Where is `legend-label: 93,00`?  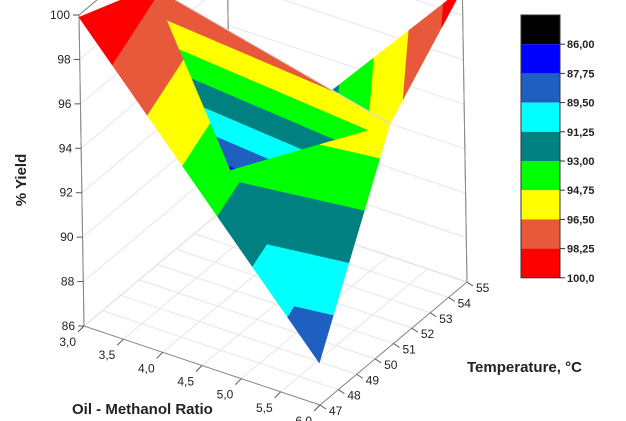 legend-label: 93,00 is located at coordinates (581, 162).